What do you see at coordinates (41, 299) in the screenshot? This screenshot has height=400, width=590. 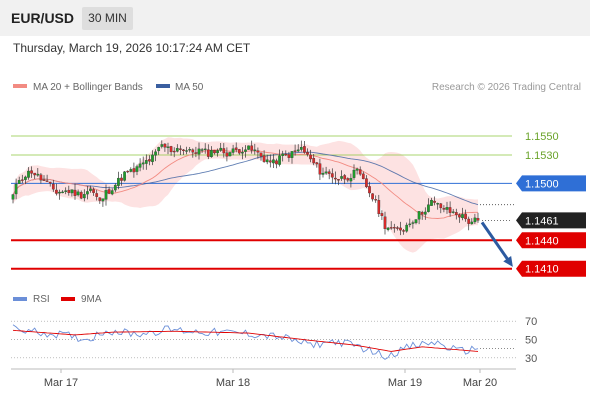 I see `rsi-legend-label: RSI` at bounding box center [41, 299].